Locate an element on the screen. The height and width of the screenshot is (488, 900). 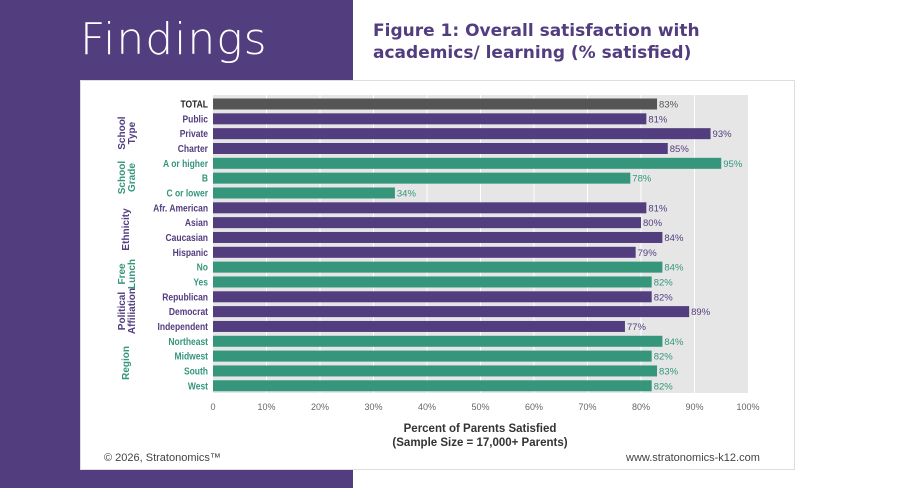
category-label: C or lower is located at coordinates (187, 193).